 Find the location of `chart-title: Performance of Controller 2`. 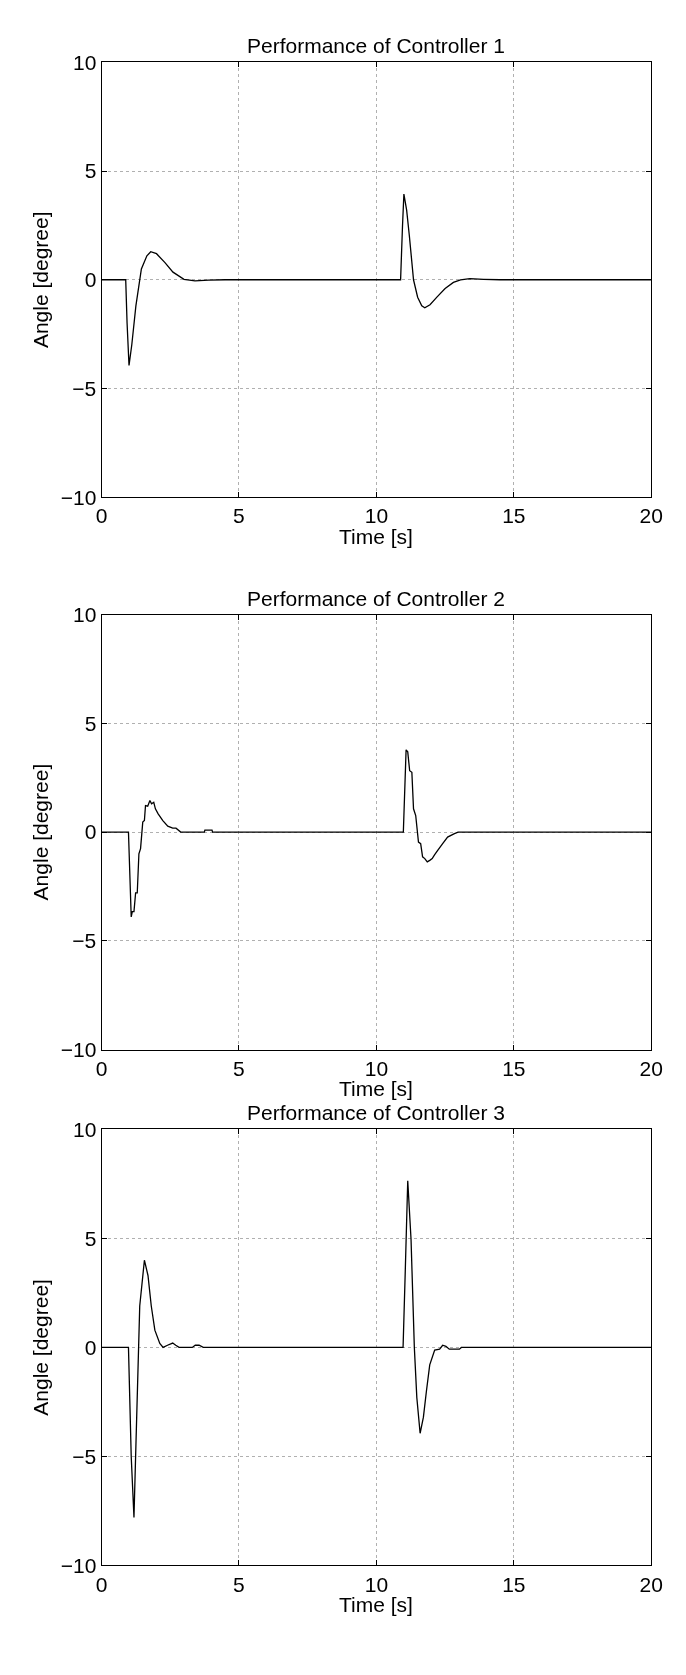

chart-title: Performance of Controller 2 is located at coordinates (376, 598).